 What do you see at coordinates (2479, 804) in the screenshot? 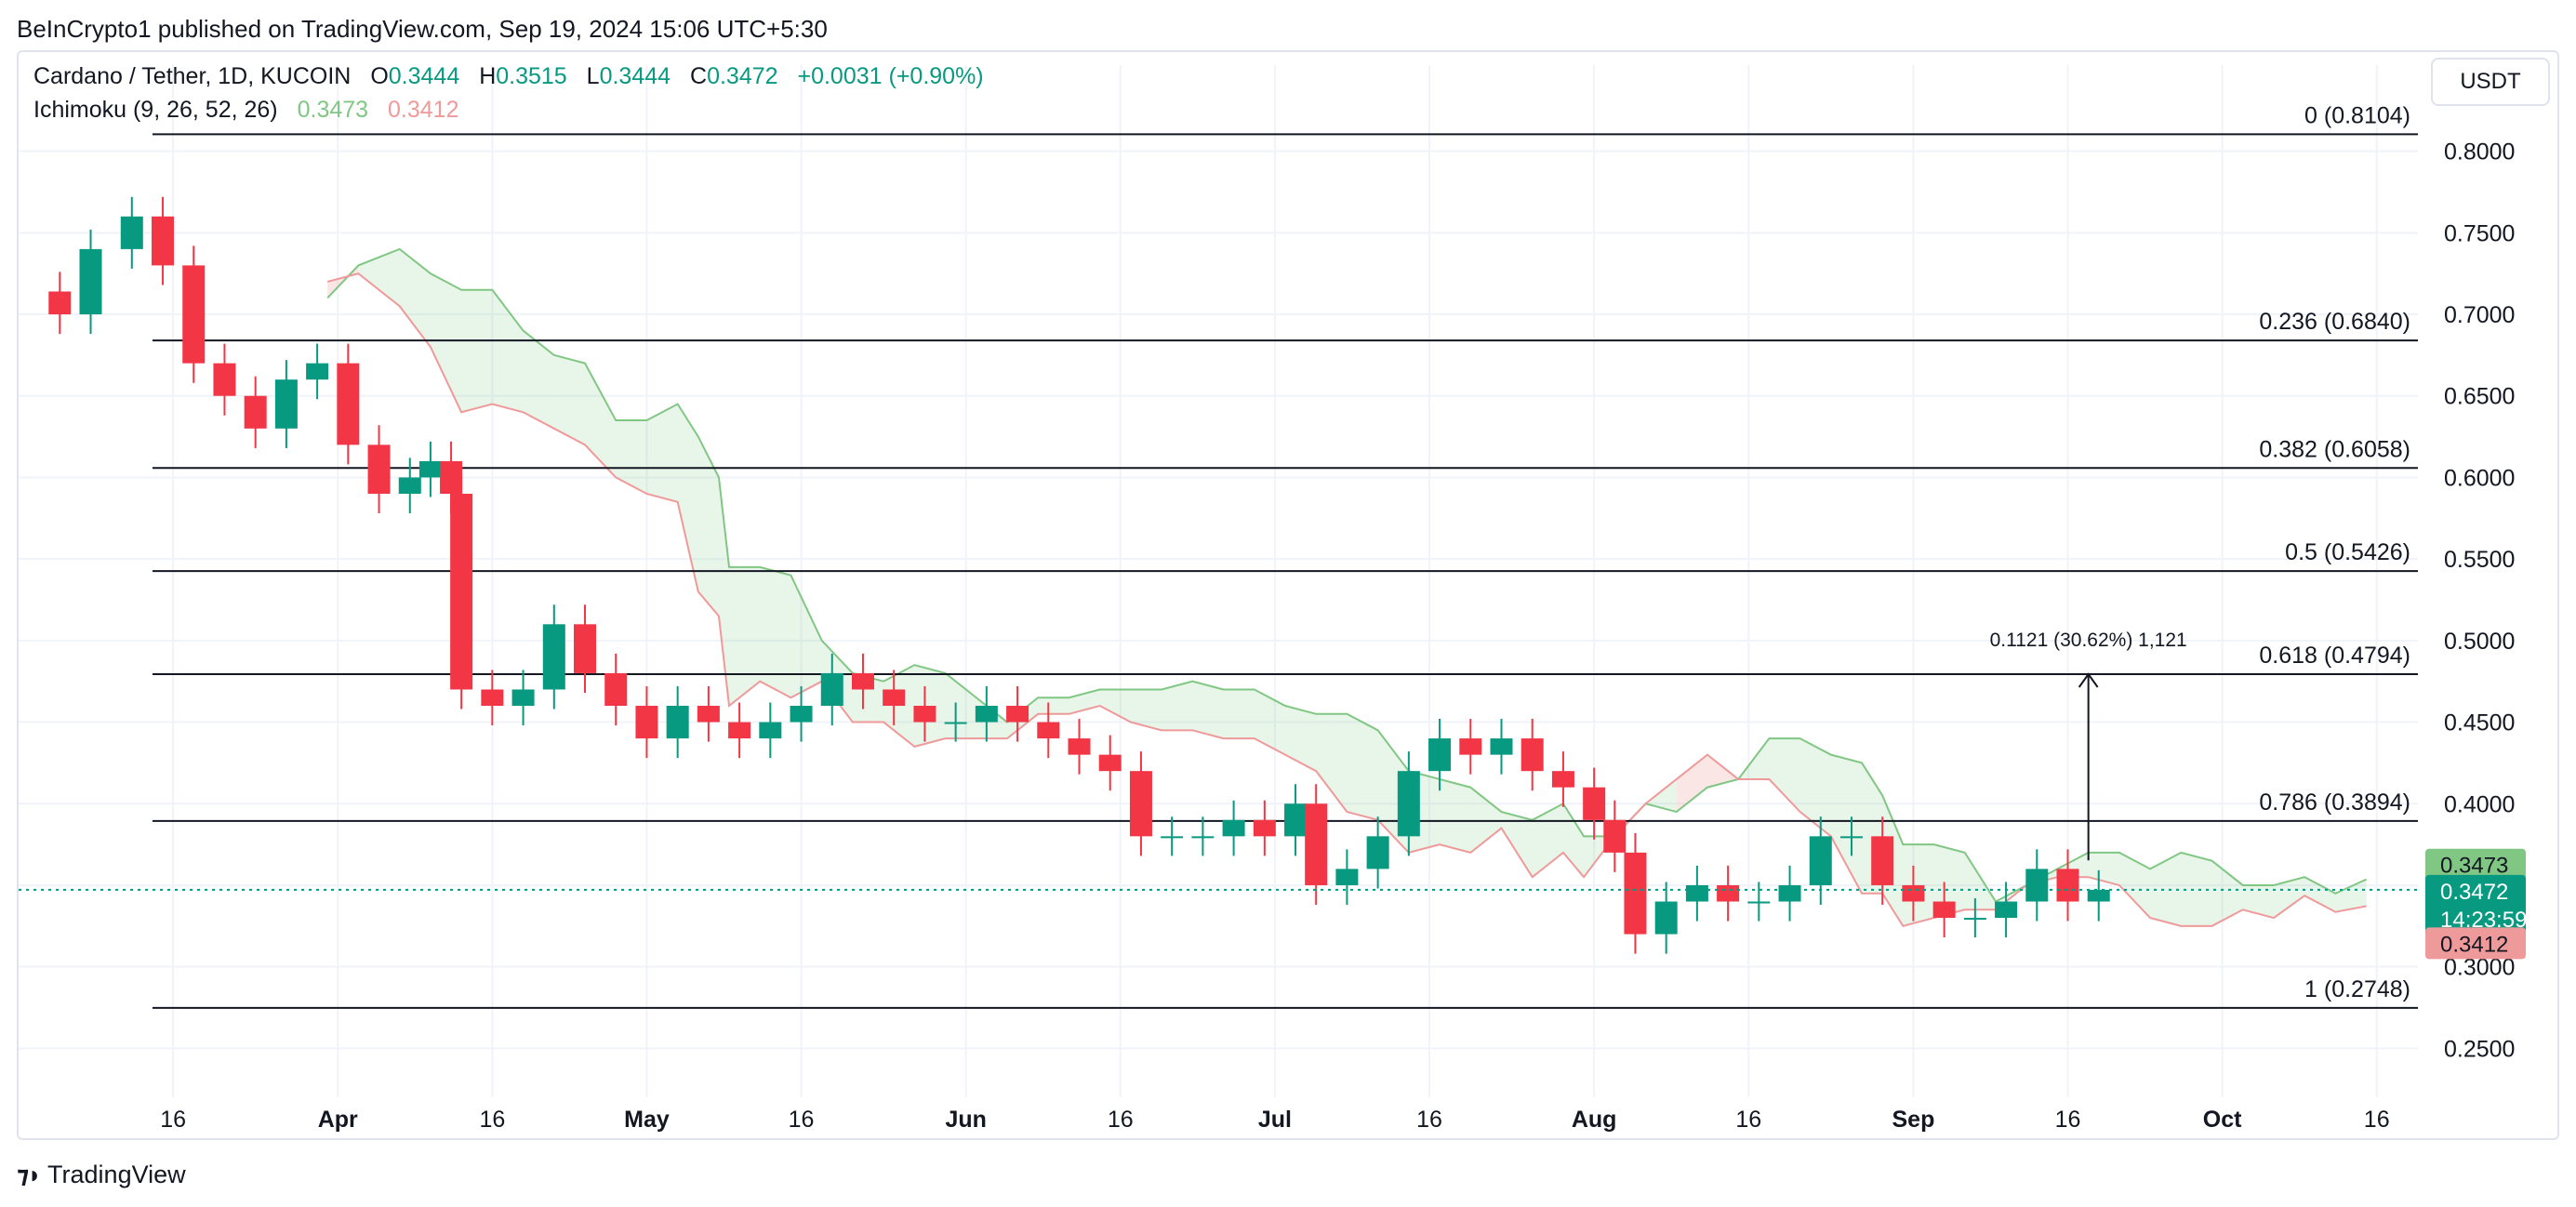
I see `y-tick-label: 0.4000` at bounding box center [2479, 804].